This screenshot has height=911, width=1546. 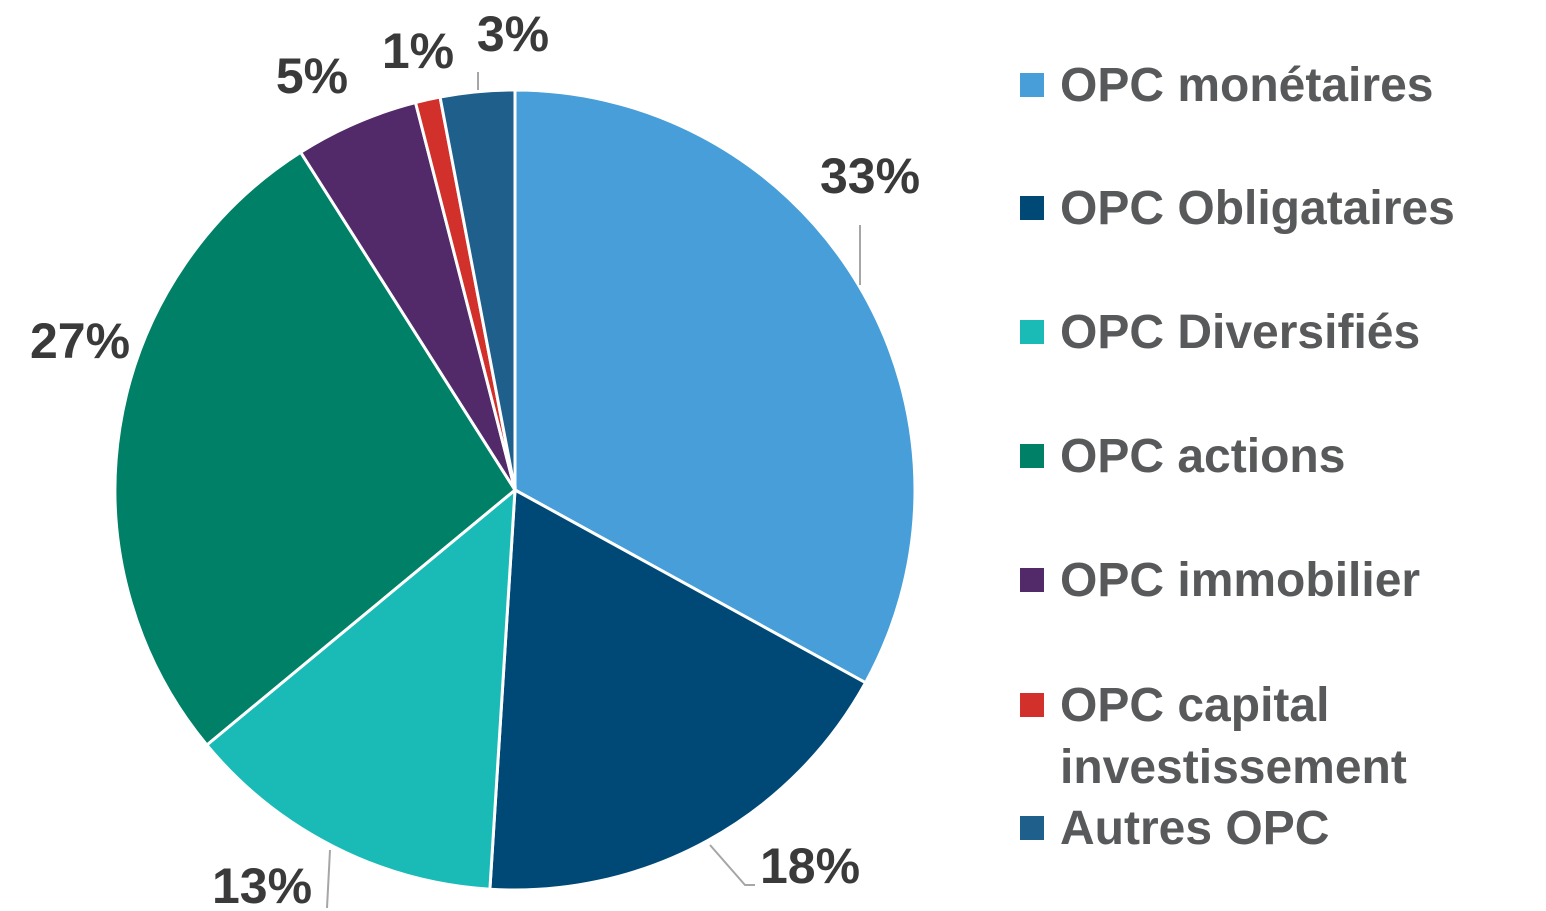 What do you see at coordinates (418, 51) in the screenshot?
I see `data-label: 1%` at bounding box center [418, 51].